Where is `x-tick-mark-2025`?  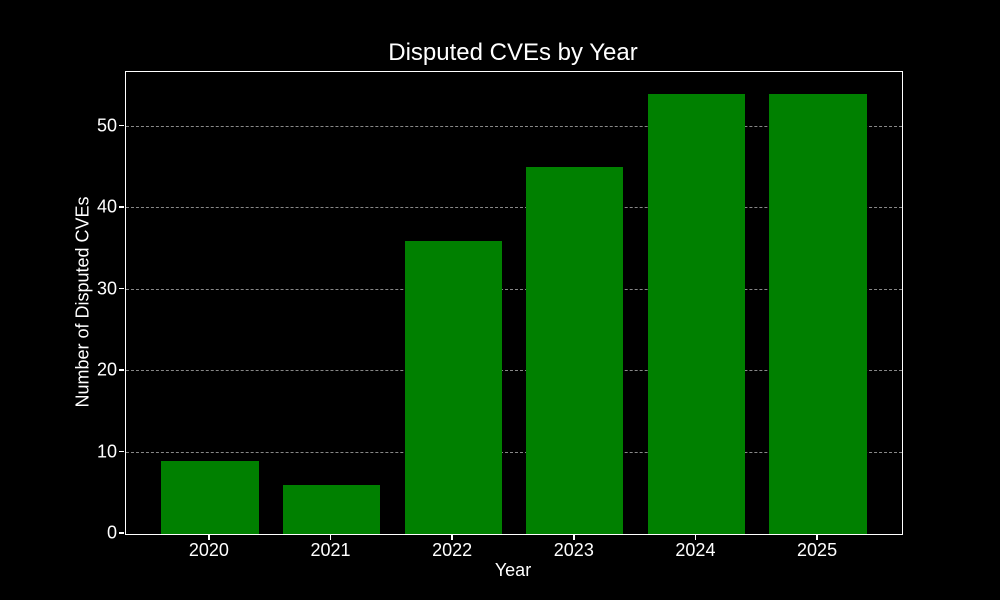 x-tick-mark-2025 is located at coordinates (817, 537).